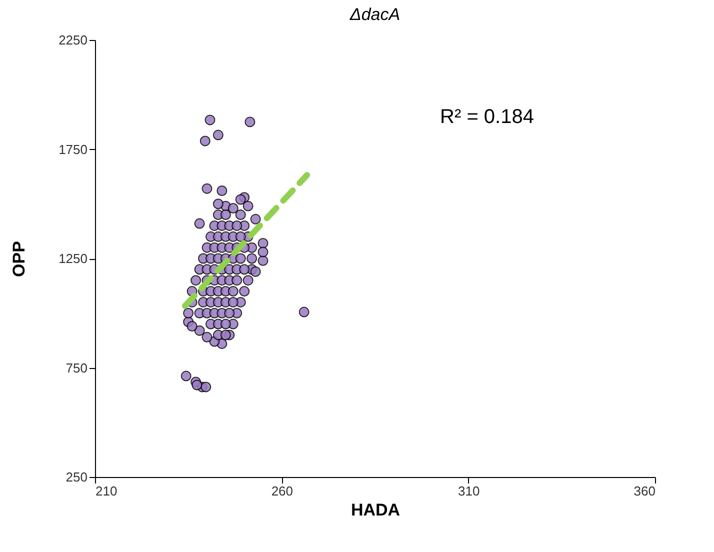 Image resolution: width=714 pixels, height=552 pixels. I want to click on y-tick-label: 250, so click(77, 477).